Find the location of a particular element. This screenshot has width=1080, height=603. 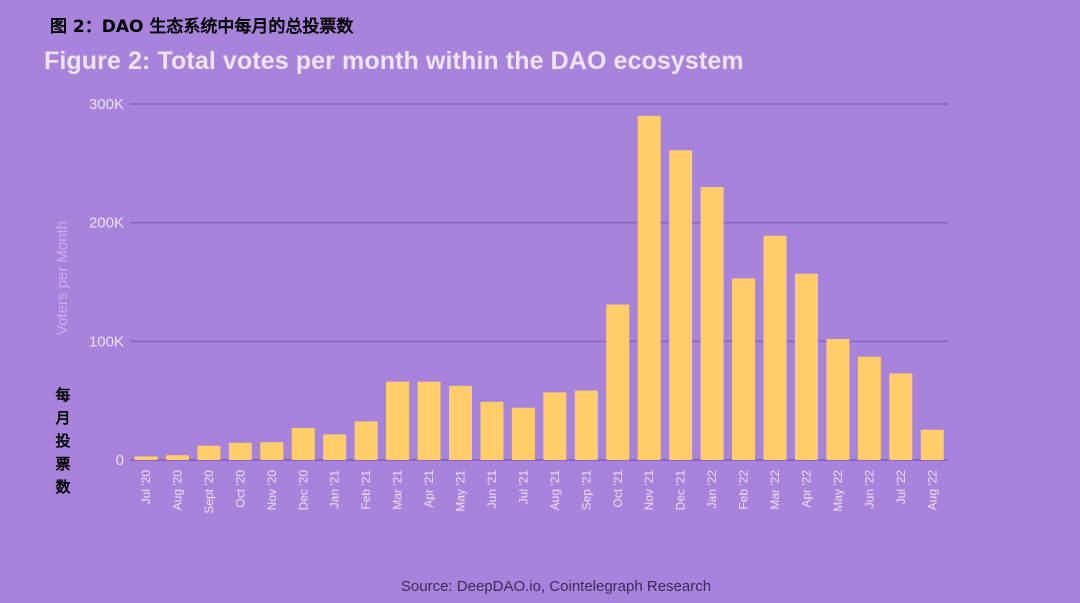

x-tick-label: Mar '22 is located at coordinates (775, 490).